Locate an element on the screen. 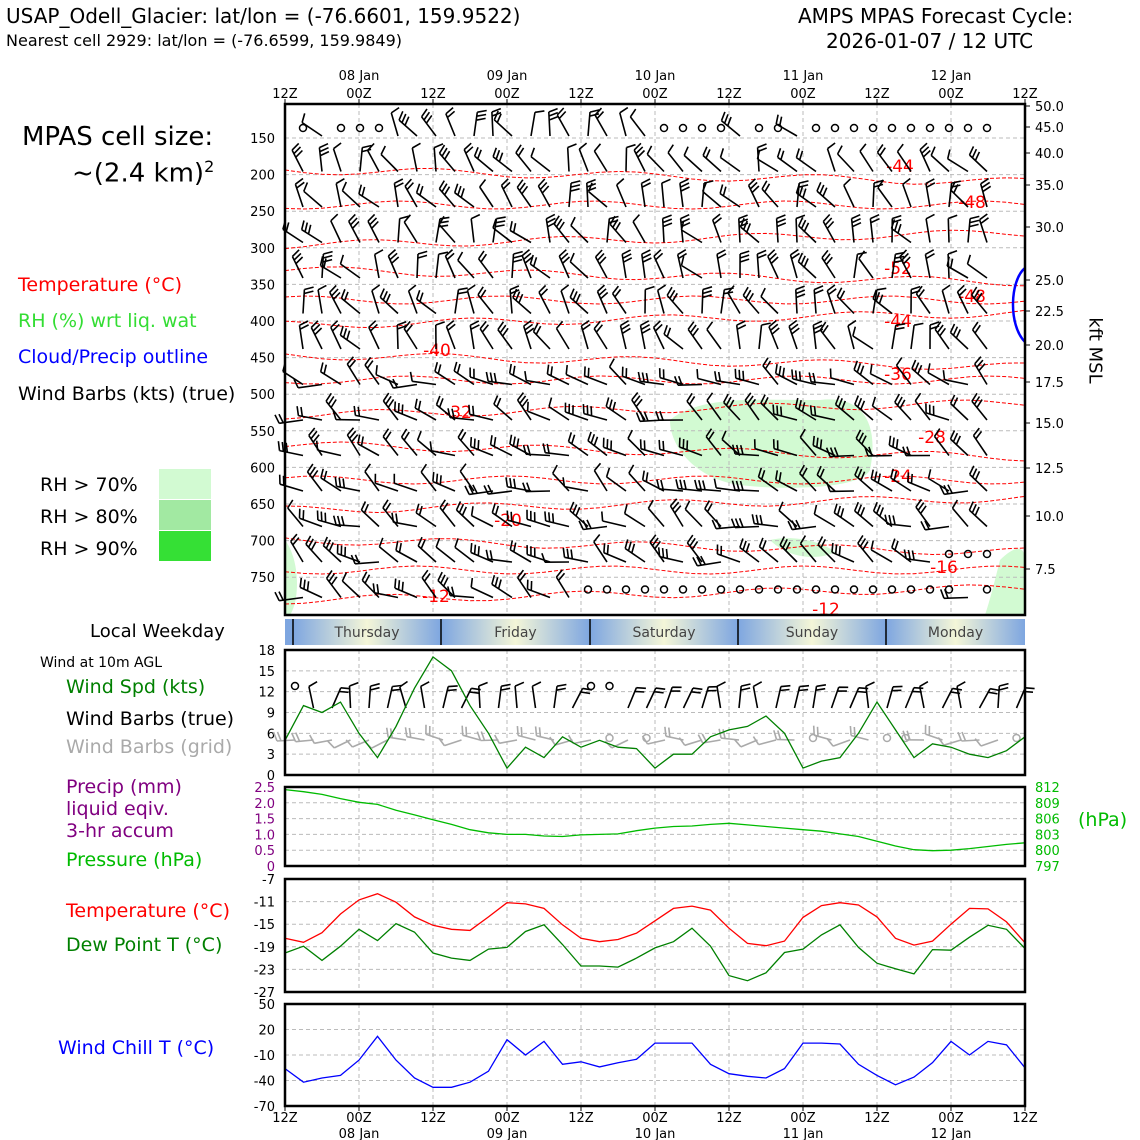  wind-frame is located at coordinates (655, 712).